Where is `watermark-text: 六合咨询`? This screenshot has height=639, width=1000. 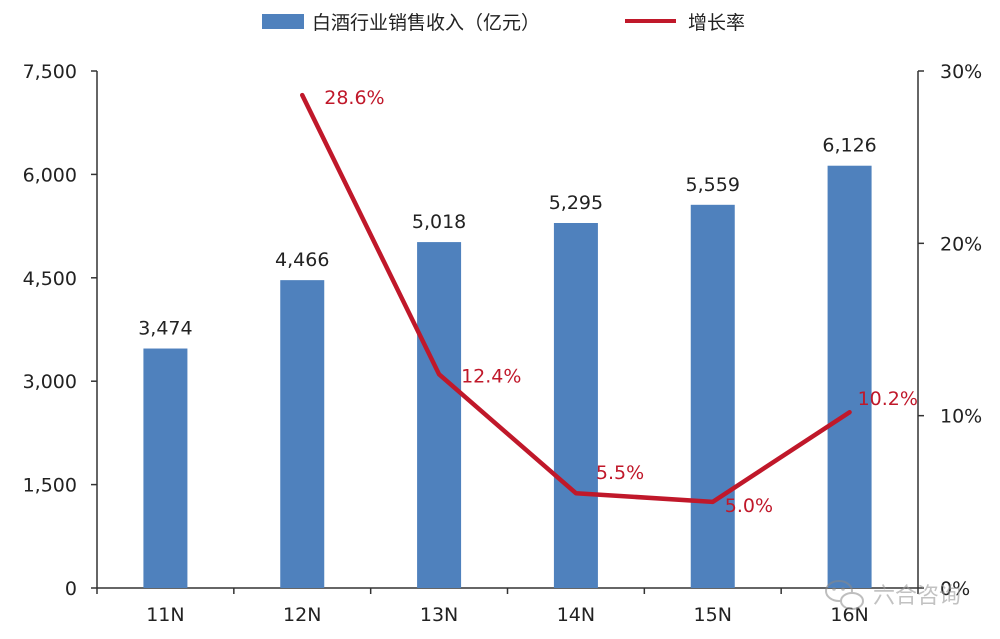 watermark-text: 六合咨询 is located at coordinates (917, 596).